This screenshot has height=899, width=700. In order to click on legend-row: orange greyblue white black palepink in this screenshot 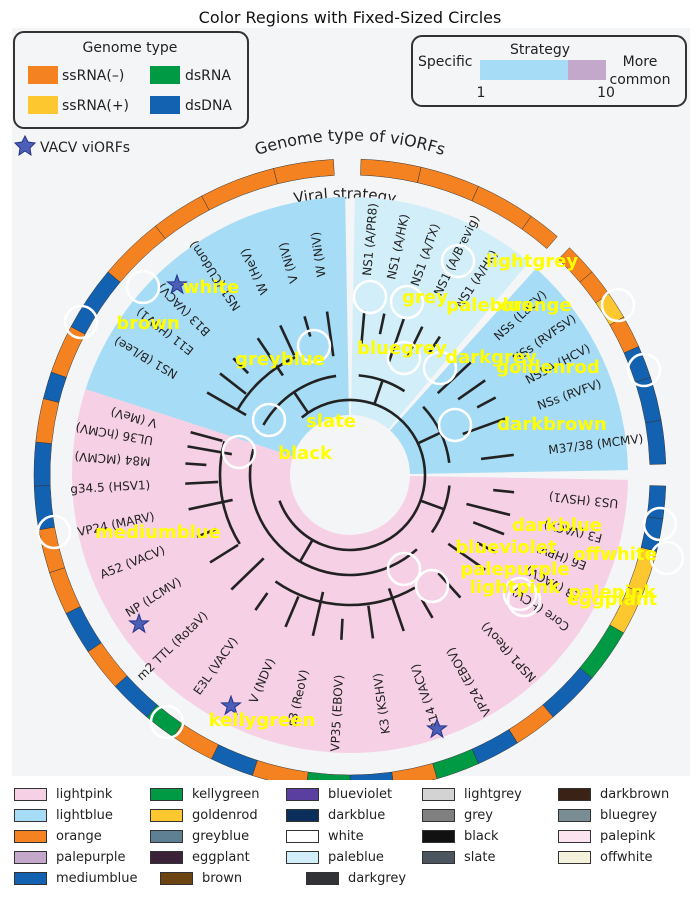, I will do `click(354, 836)`.